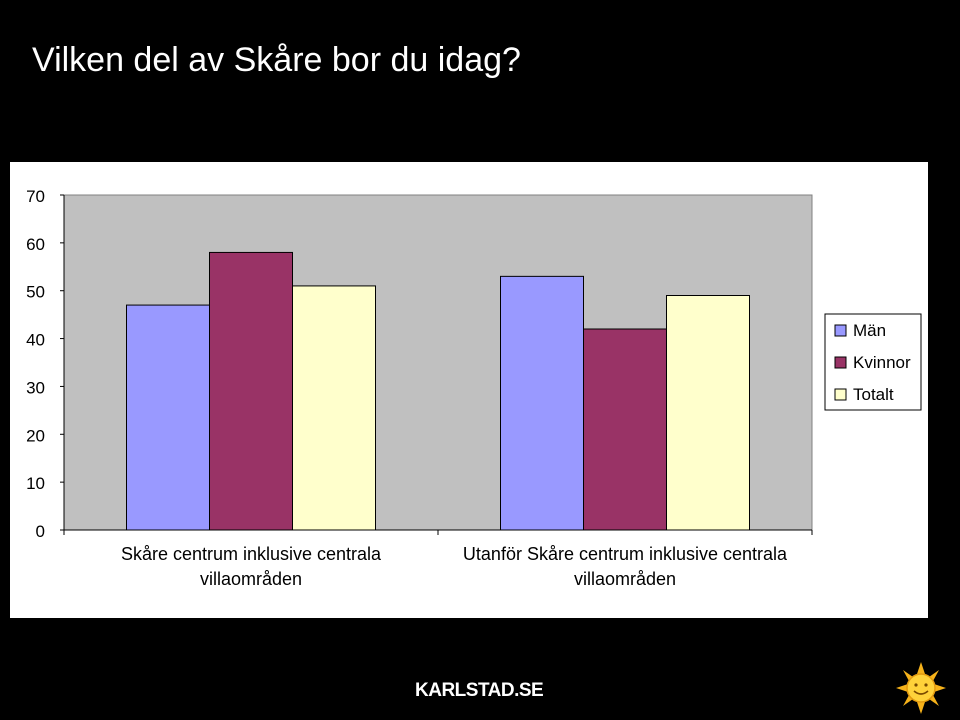  I want to click on legend-swatch-totalt, so click(840, 394).